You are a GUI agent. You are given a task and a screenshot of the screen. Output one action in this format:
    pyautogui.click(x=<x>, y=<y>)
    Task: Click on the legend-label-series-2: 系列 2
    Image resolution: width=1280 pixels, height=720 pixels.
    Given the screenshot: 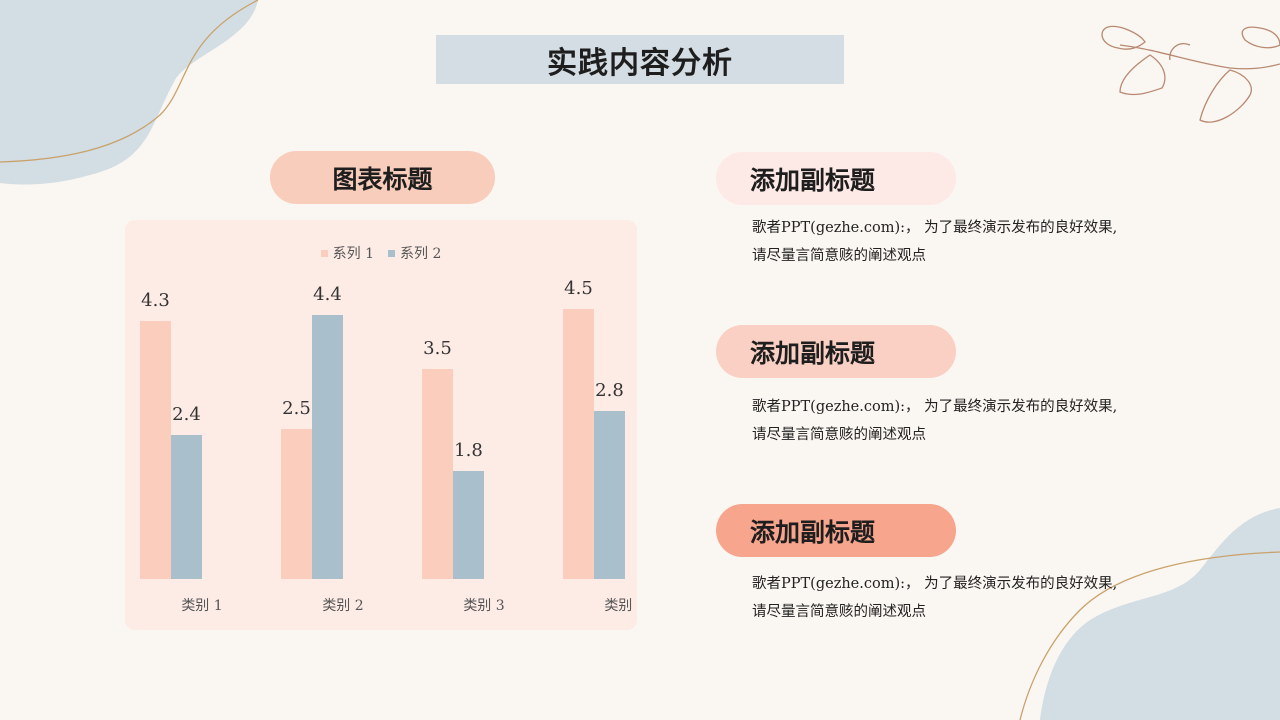 What is the action you would take?
    pyautogui.click(x=421, y=254)
    